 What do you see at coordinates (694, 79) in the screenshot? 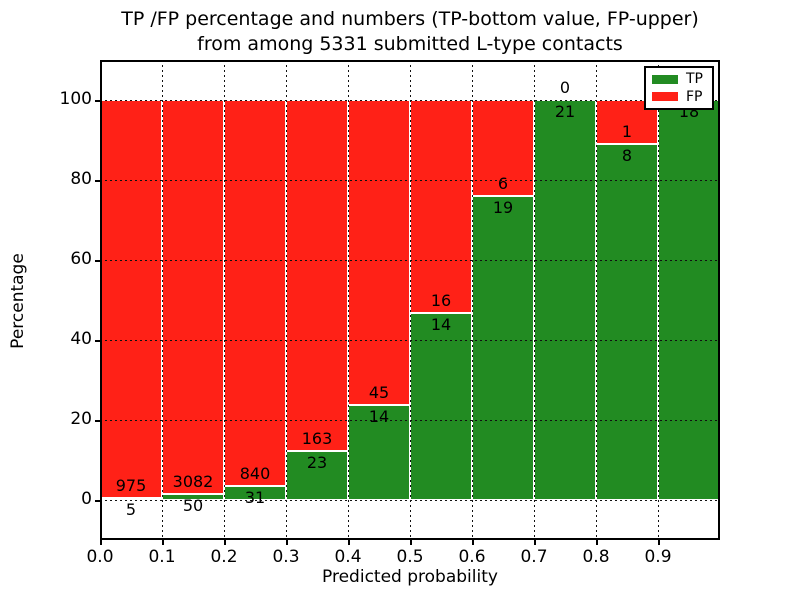
I see `legend-label-tp: TP` at bounding box center [694, 79].